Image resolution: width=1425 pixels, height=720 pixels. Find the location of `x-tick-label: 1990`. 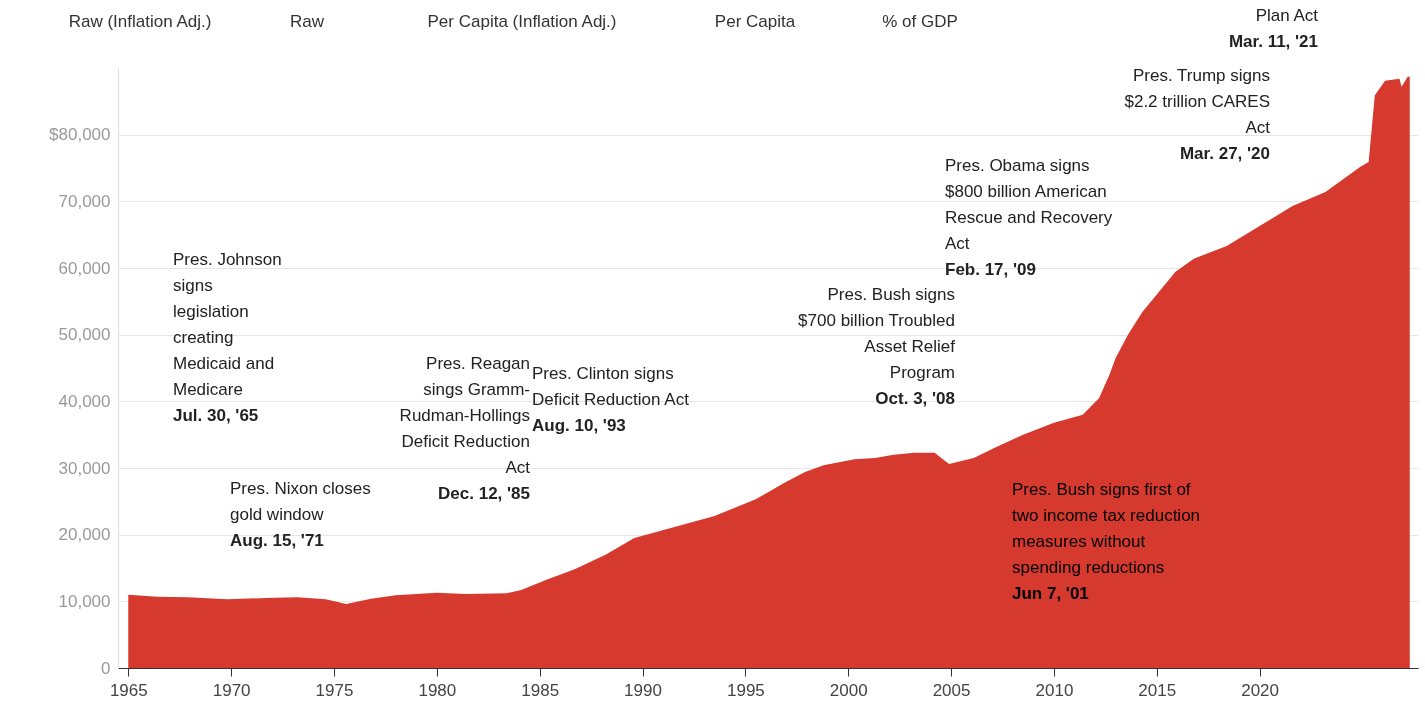

x-tick-label: 1990 is located at coordinates (643, 690).